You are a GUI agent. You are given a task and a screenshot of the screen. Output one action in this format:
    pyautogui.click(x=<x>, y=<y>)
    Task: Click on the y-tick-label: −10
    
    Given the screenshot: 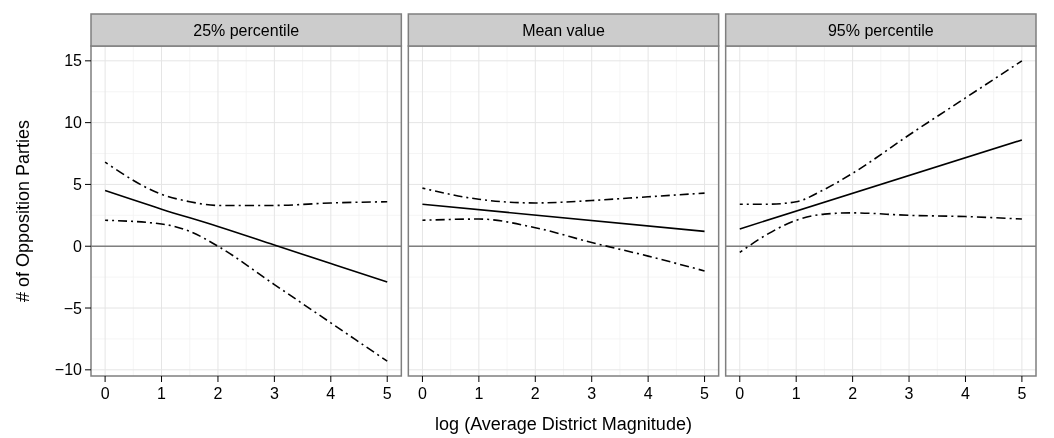 What is the action you would take?
    pyautogui.click(x=68, y=370)
    